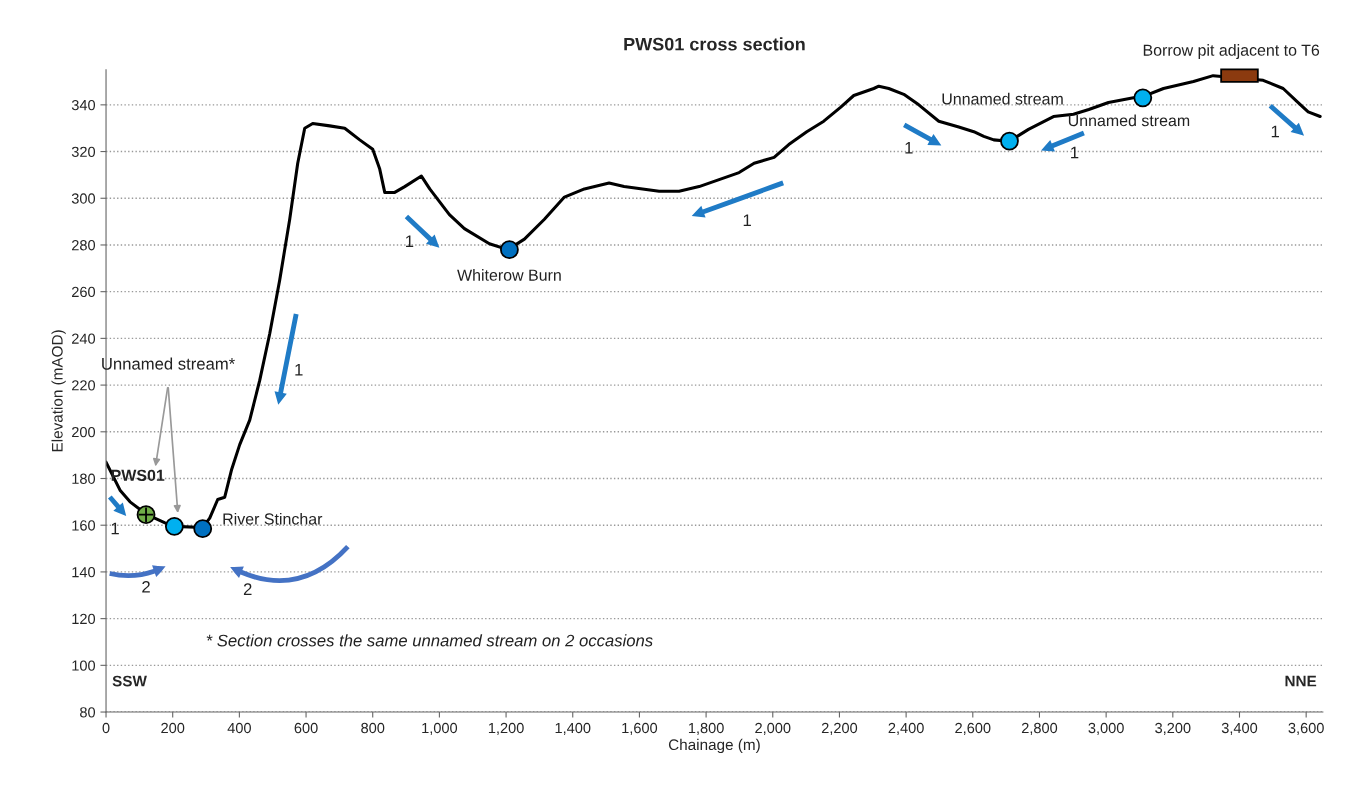  I want to click on x-tick-label: 2,000, so click(773, 728).